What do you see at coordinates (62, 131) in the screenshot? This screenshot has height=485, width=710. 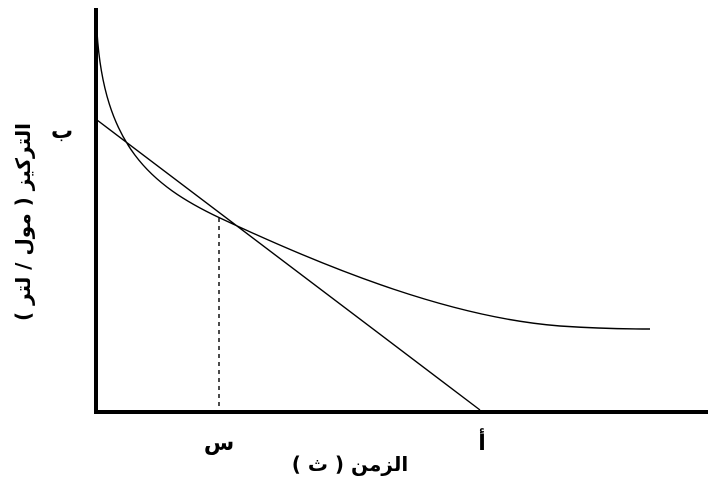 I see `y-intercept-label: ب` at bounding box center [62, 131].